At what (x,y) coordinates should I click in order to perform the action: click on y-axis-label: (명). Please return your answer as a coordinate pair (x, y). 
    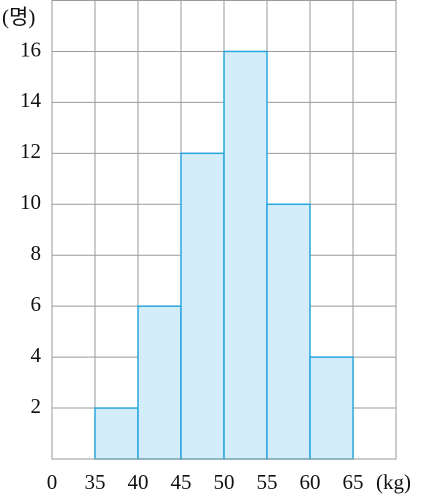
    Looking at the image, I should click on (18, 17).